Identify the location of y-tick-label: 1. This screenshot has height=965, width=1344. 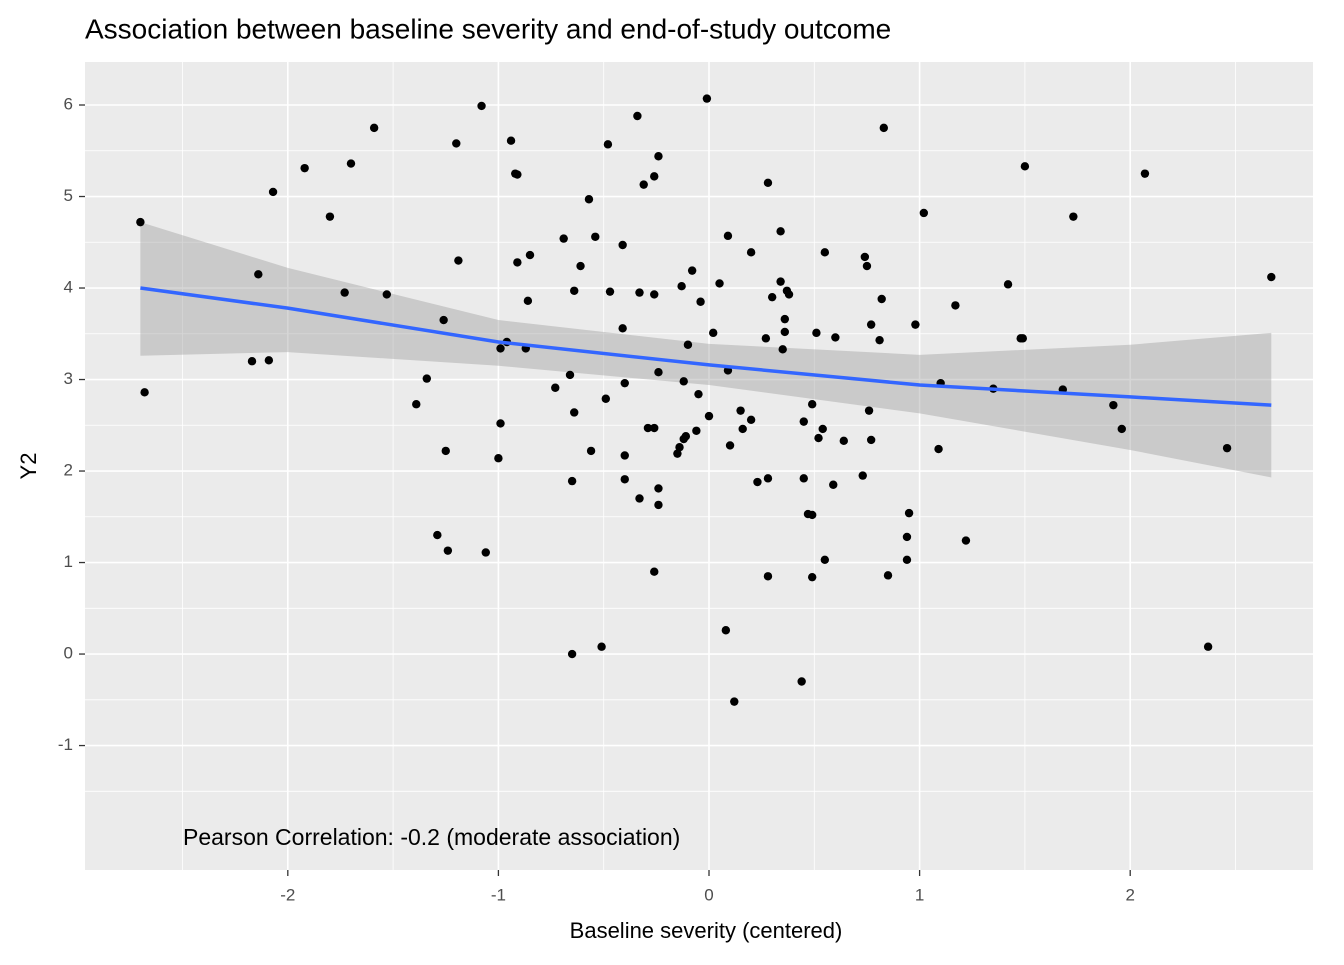
(68, 561).